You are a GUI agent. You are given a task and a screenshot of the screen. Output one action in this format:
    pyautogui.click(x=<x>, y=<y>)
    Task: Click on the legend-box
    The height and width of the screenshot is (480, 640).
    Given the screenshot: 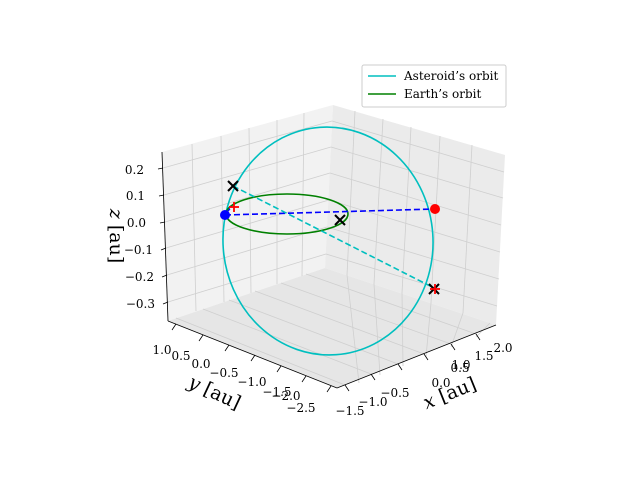 What is the action you would take?
    pyautogui.click(x=434, y=86)
    